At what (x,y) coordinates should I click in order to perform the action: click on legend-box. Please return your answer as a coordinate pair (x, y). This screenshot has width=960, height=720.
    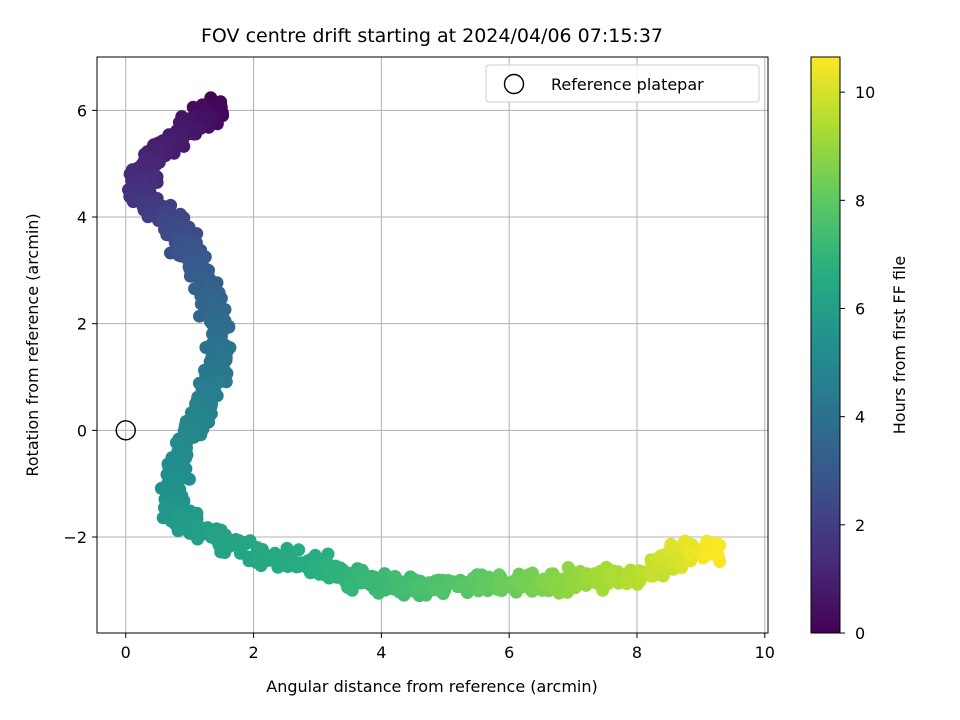
    Looking at the image, I should click on (622, 83).